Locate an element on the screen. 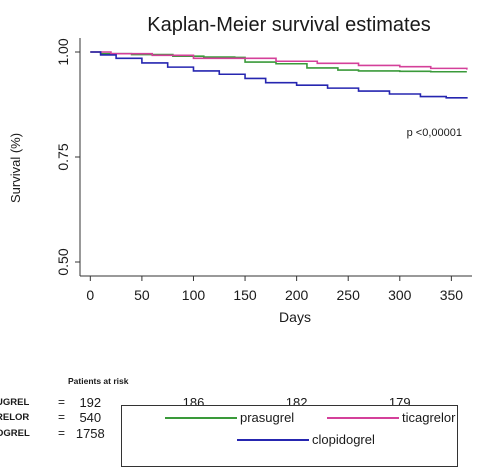 This screenshot has height=467, width=503. x-tick-label: 200 is located at coordinates (297, 295).